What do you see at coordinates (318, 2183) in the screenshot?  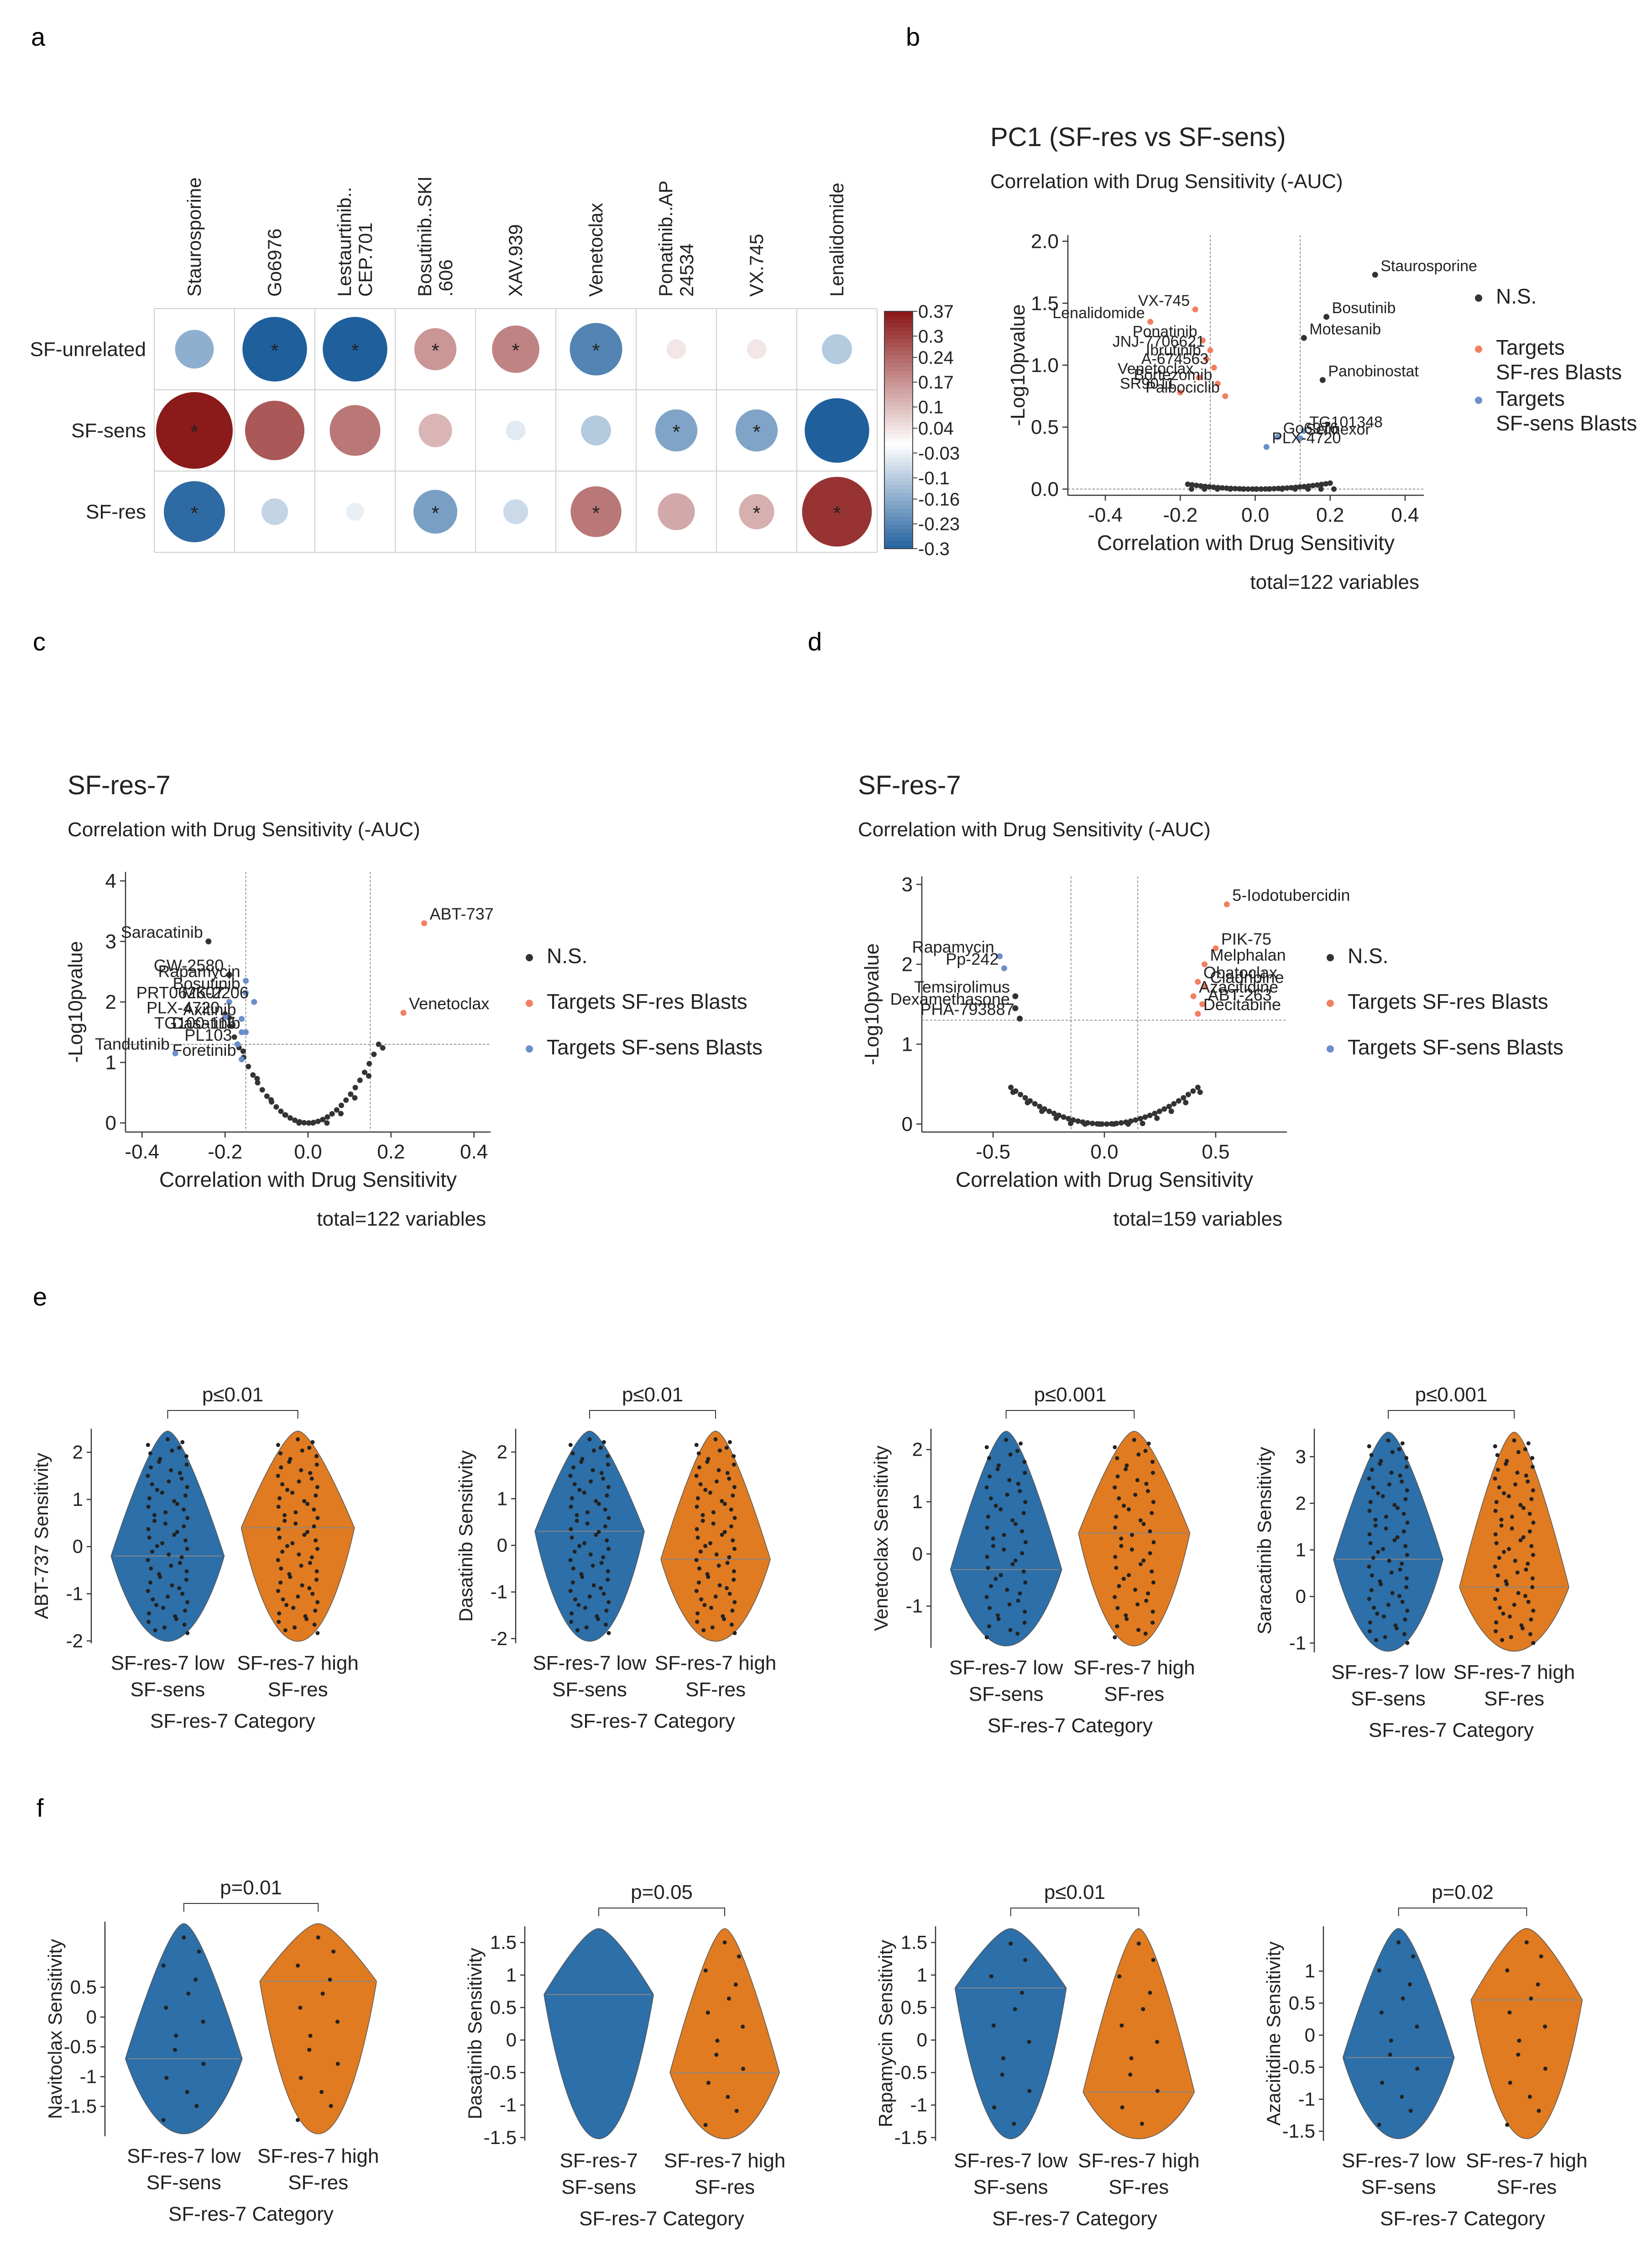 I see `category-label-line: SF-res` at bounding box center [318, 2183].